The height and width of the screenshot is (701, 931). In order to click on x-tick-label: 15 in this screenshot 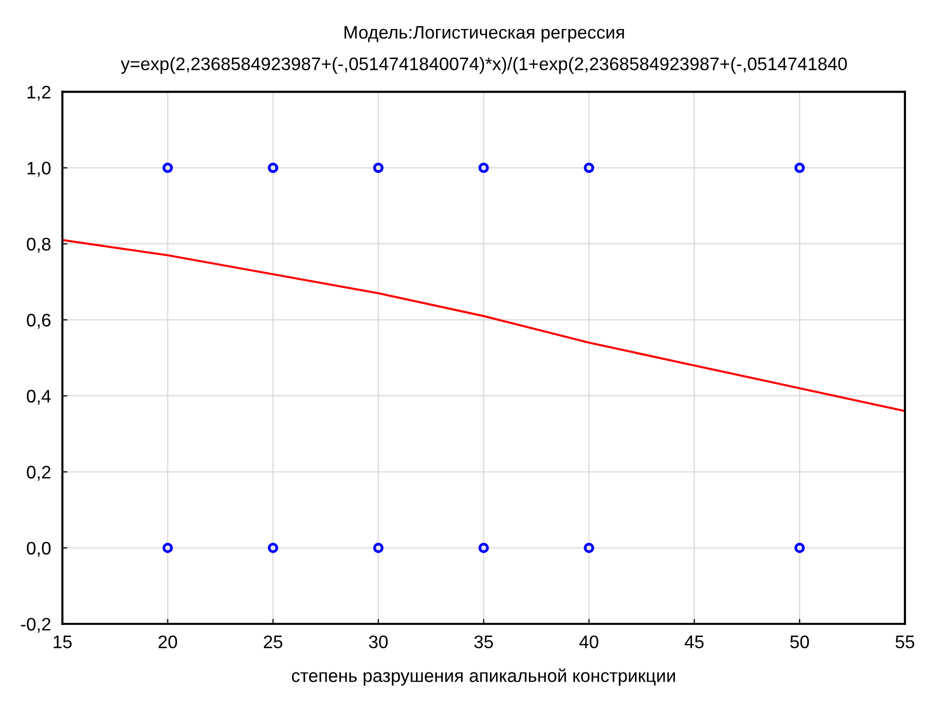, I will do `click(63, 642)`.